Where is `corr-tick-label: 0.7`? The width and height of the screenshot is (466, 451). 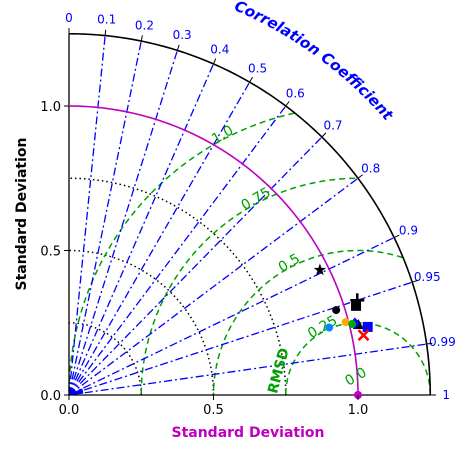
corr-tick-label: 0.7 is located at coordinates (332, 126).